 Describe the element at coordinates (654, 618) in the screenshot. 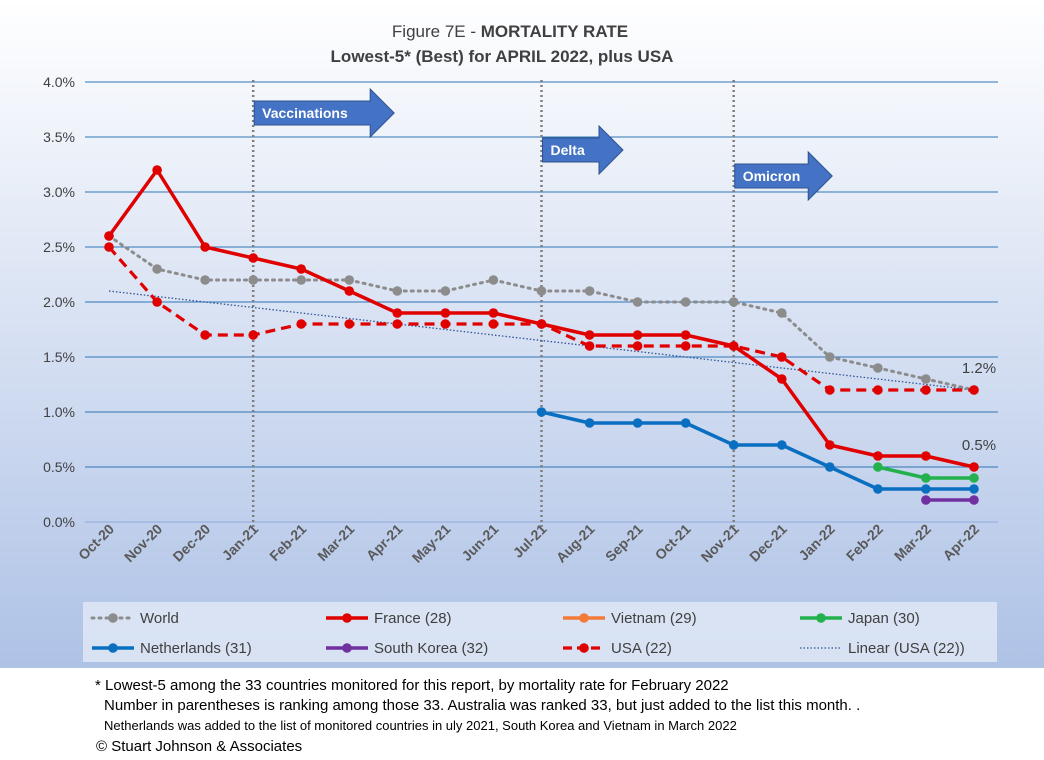

I see `legend-label: Vietnam (29)` at that location.